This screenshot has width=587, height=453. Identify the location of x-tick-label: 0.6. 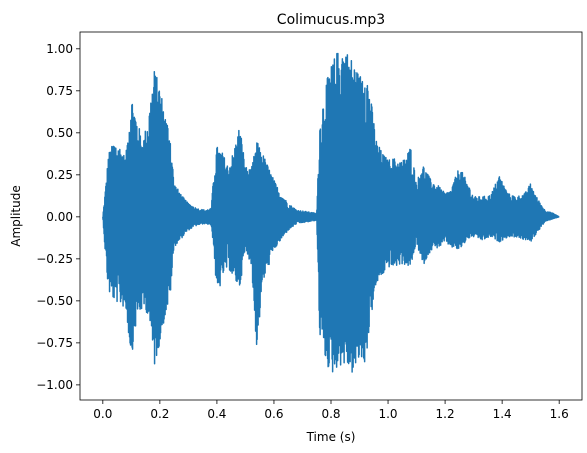
(273, 414).